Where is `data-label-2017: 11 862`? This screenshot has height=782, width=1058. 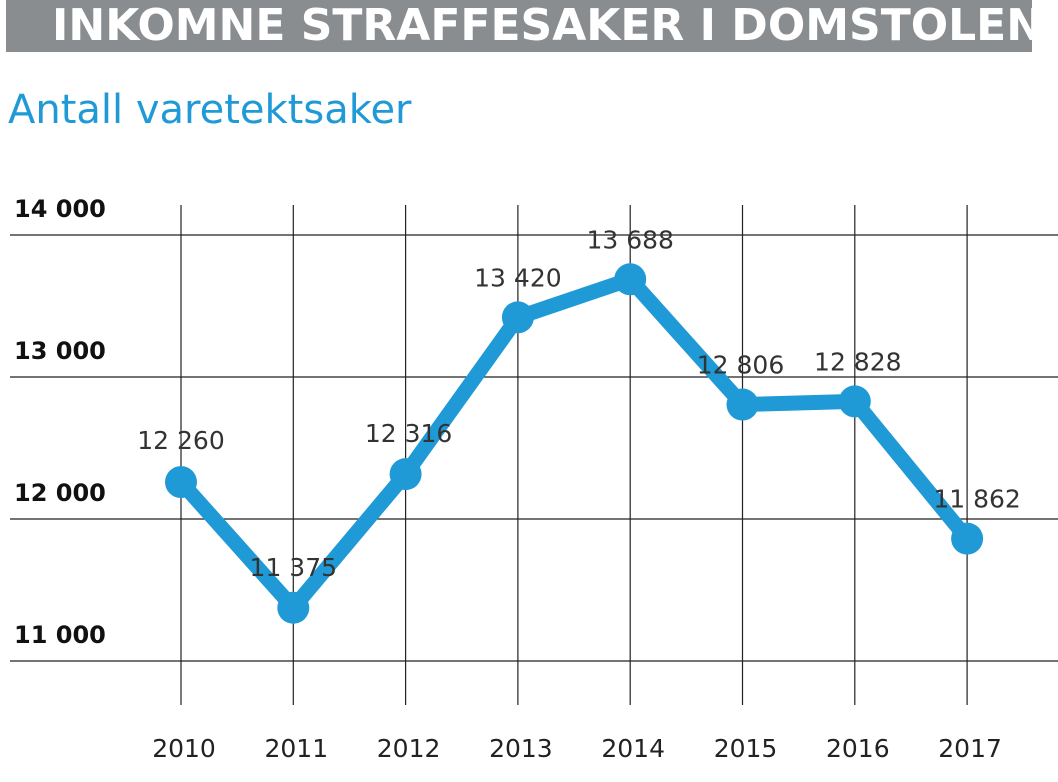 data-label-2017: 11 862 is located at coordinates (976, 499).